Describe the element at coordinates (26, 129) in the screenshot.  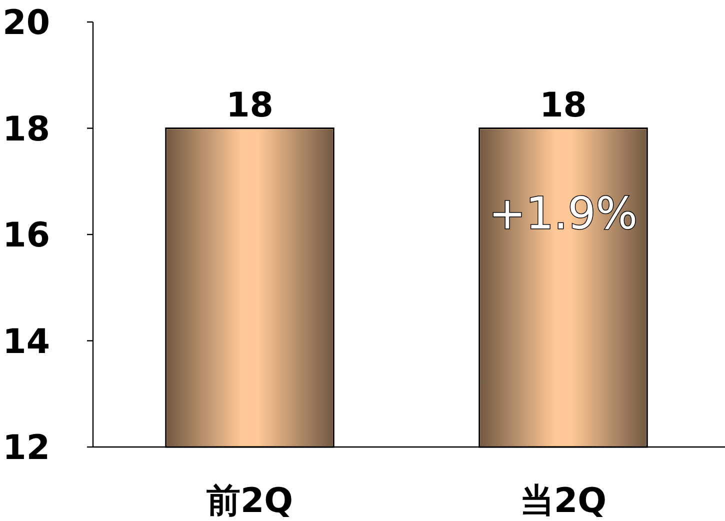
I see `y-tick-label: 18` at that location.